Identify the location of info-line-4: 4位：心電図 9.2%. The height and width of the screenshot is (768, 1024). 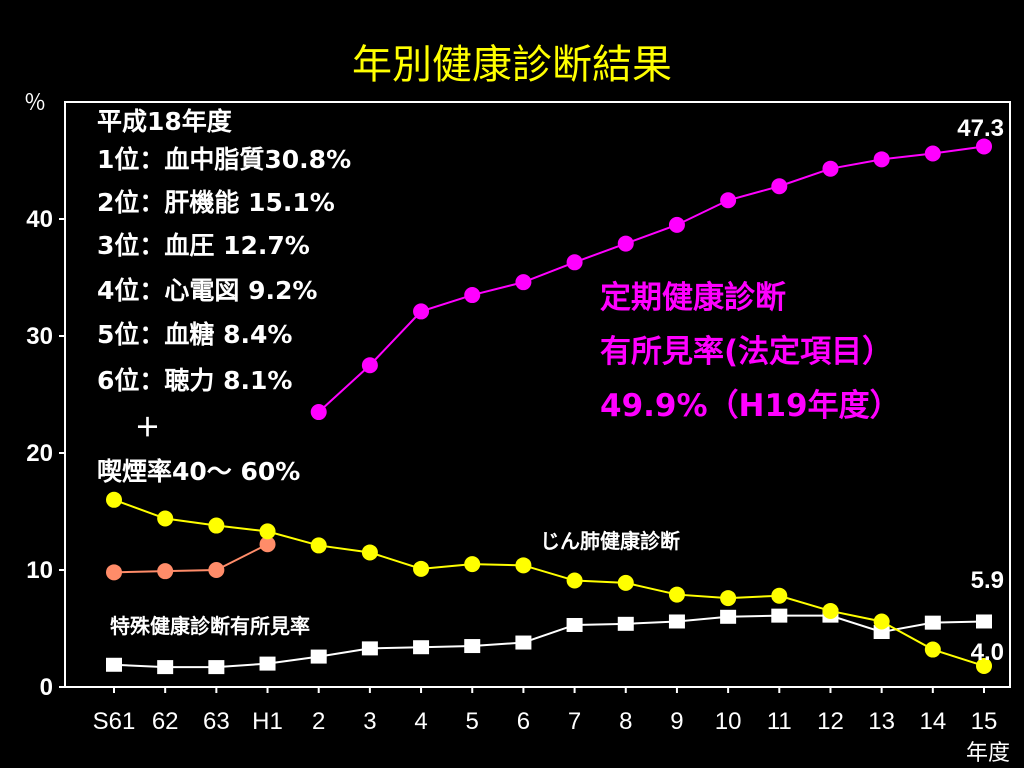
(207, 290).